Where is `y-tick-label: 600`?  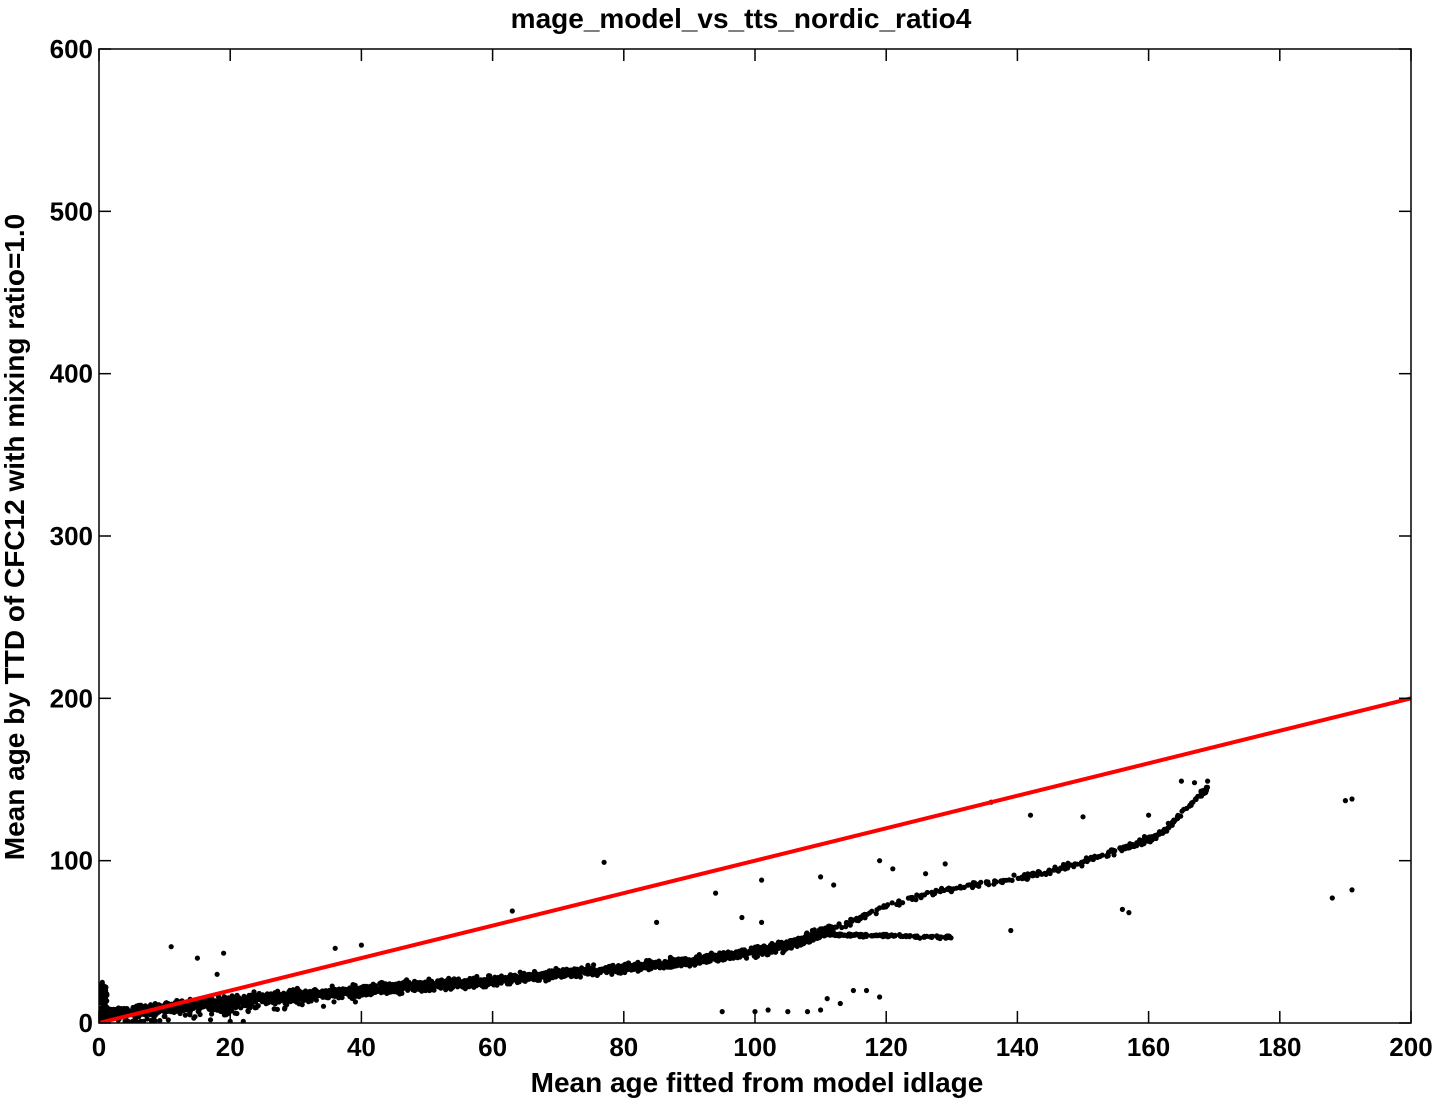 y-tick-label: 600 is located at coordinates (71, 49).